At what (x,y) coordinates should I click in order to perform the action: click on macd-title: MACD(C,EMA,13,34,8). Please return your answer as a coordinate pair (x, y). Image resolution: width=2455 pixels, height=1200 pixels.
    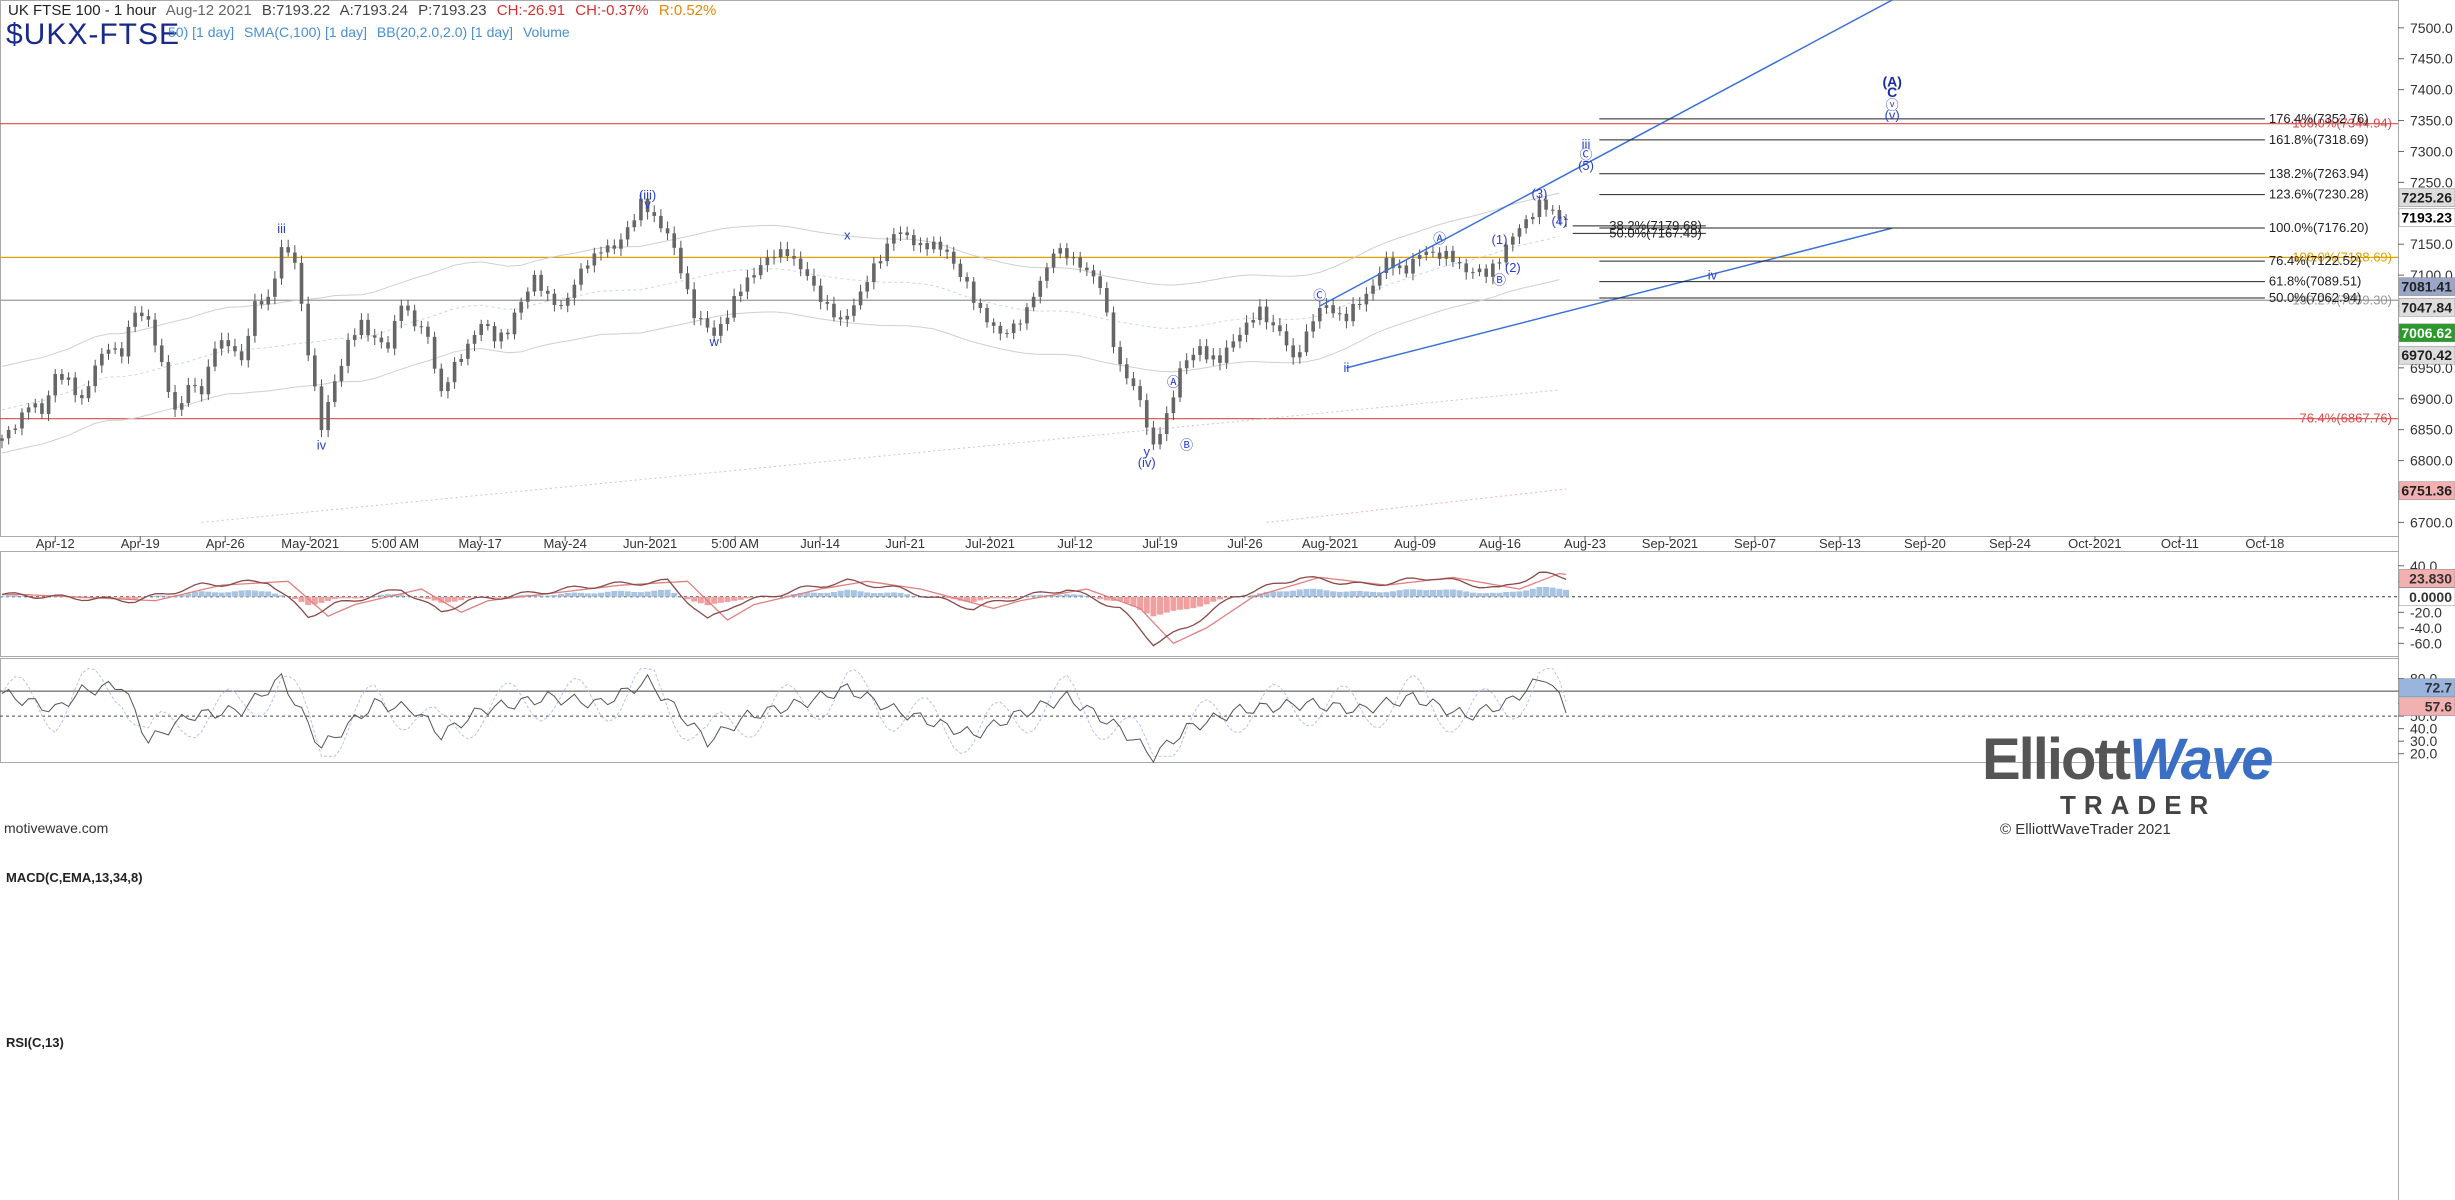
    Looking at the image, I should click on (74, 877).